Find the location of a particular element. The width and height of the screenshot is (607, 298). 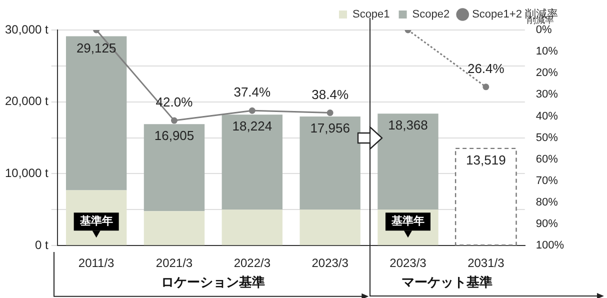

total-label: 29,125 is located at coordinates (96, 48).